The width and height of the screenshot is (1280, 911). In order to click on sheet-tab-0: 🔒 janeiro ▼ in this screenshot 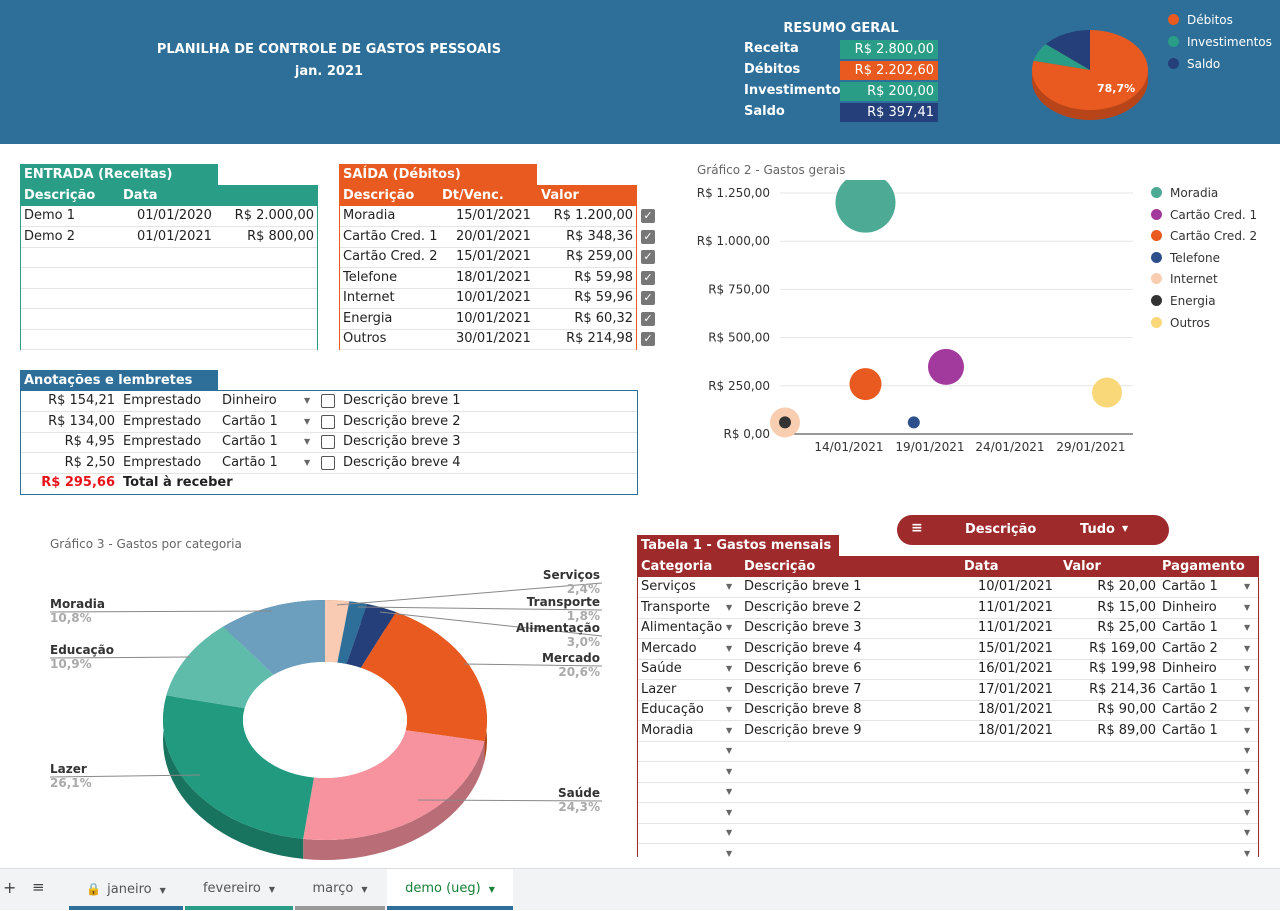, I will do `click(126, 889)`.